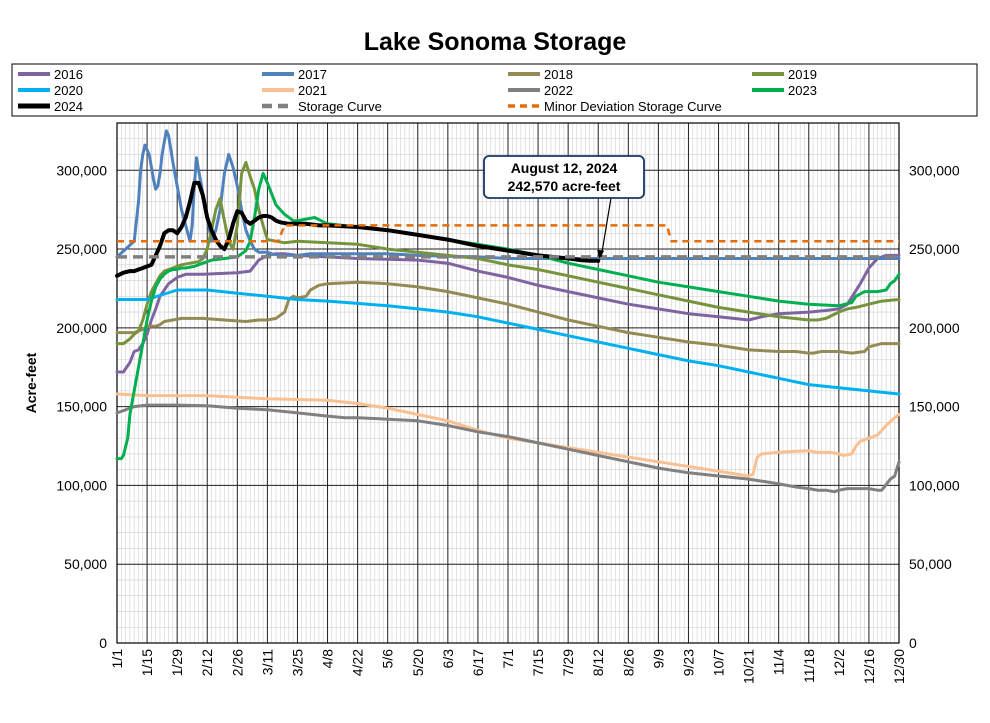  Describe the element at coordinates (418, 662) in the screenshot. I see `x-tick-label: 5/20` at that location.